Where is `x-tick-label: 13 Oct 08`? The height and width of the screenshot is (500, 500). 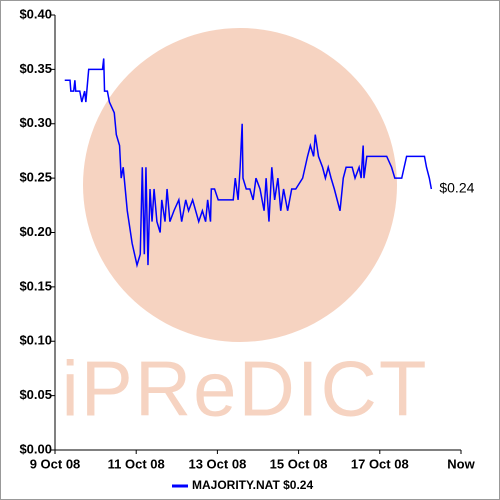 x-tick-label: 13 Oct 08 is located at coordinates (217, 463).